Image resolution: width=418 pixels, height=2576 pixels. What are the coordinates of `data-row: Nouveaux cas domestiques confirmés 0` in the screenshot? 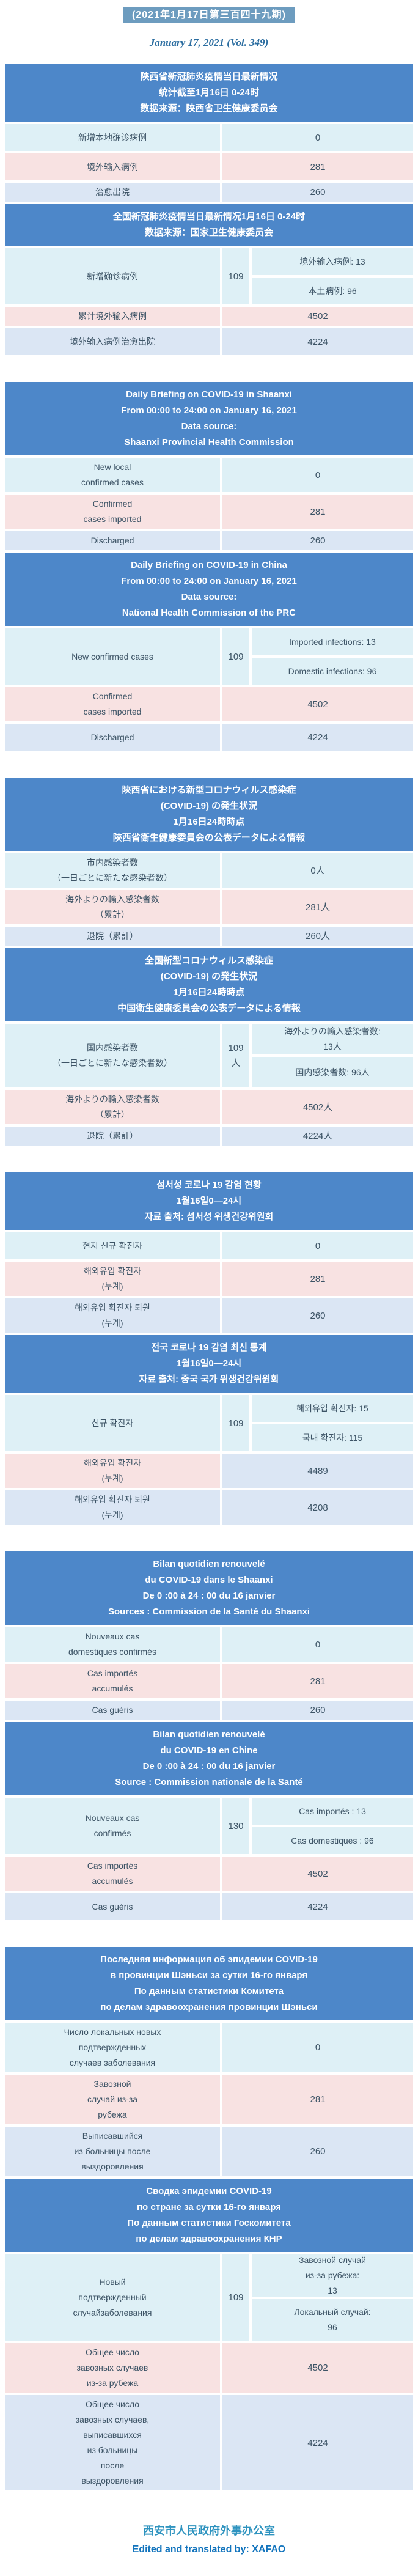 It's located at (209, 1644).